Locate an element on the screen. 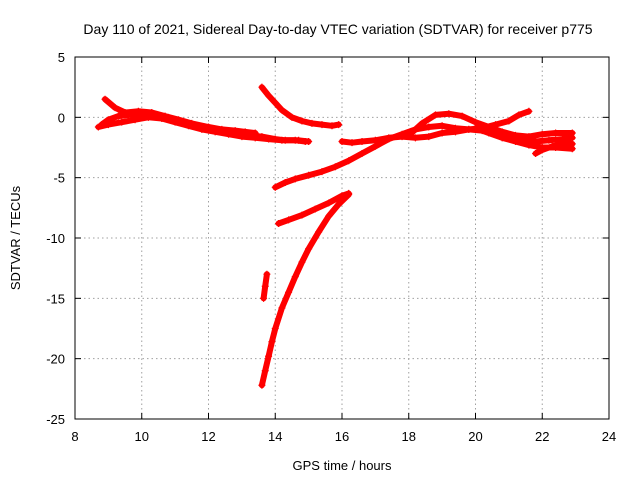 Image resolution: width=640 pixels, height=480 pixels. x-tick-label: 16 is located at coordinates (342, 436).